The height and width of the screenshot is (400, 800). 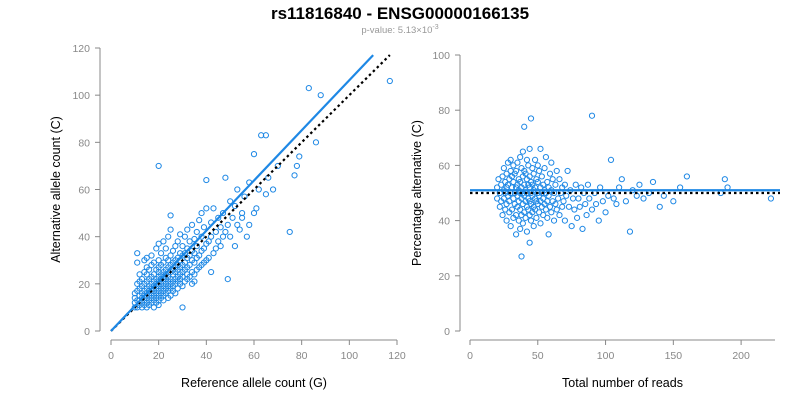 I want to click on p-value-text: p-value: 5.13×10, so click(x=397, y=31).